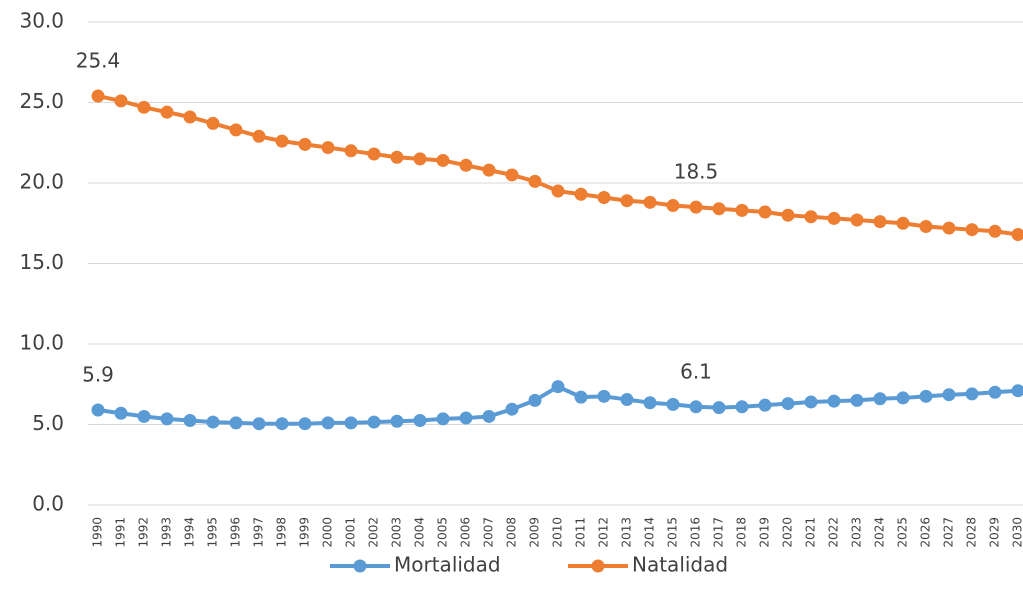  I want to click on x-tick-label: 2000, so click(328, 532).